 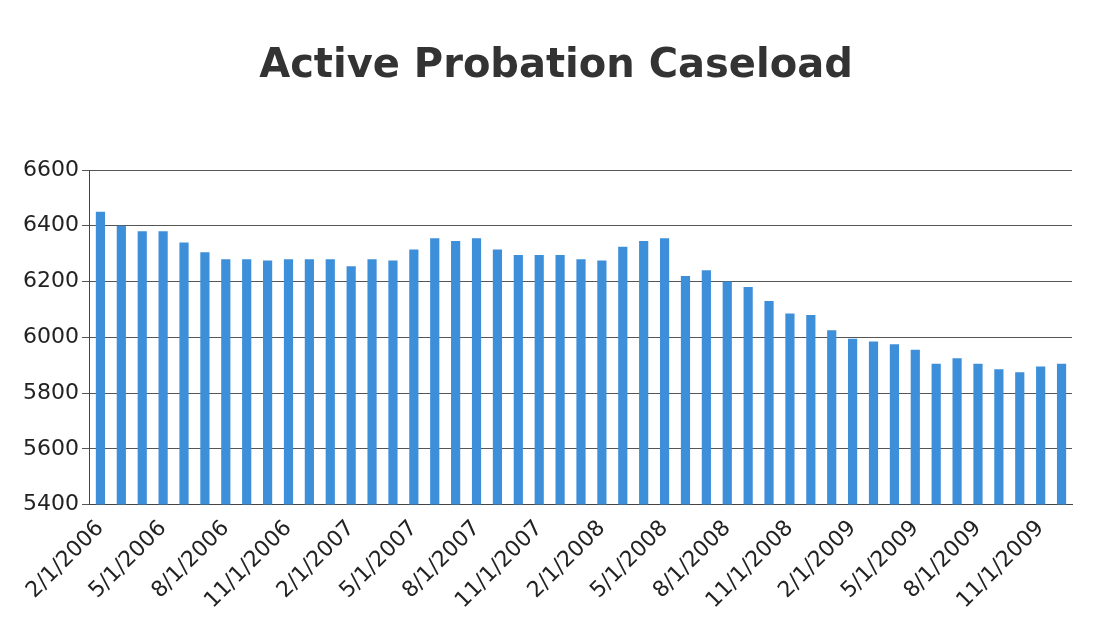 I want to click on y-tick-label: 5800, so click(x=50, y=391).